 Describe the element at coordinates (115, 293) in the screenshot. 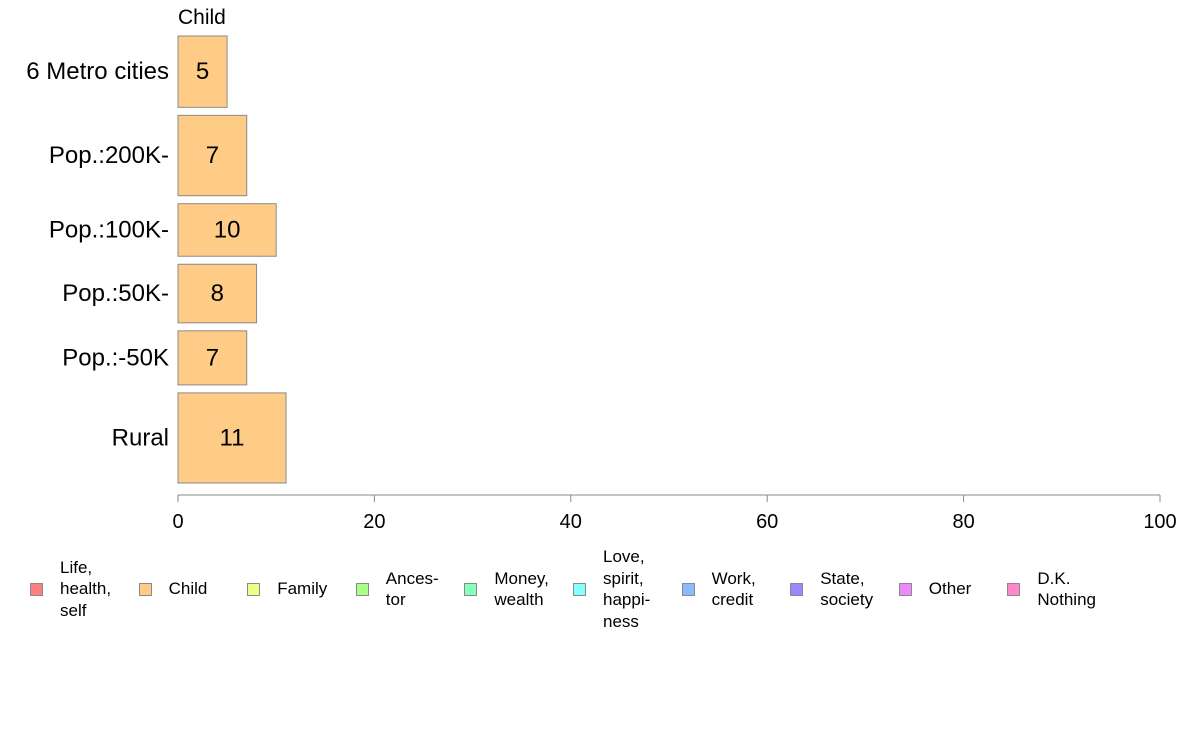

I see `category-label: Pop.:50K-` at that location.